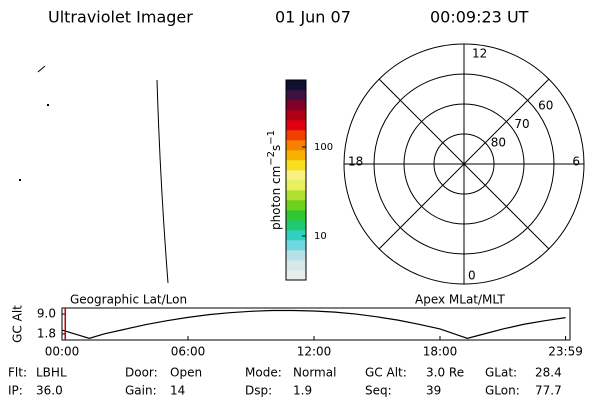 The width and height of the screenshot is (600, 400). I want to click on field-label: Gain:, so click(141, 391).